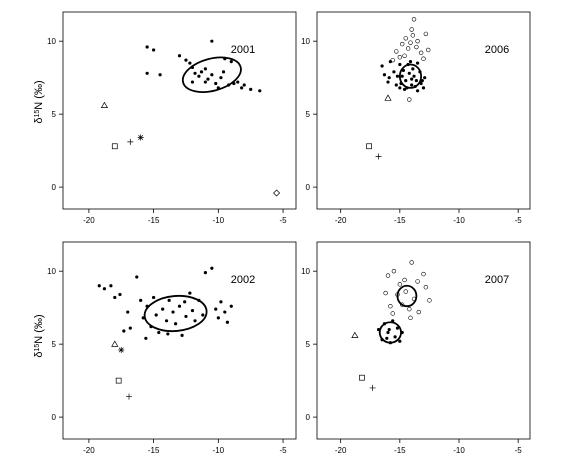  What do you see at coordinates (243, 50) in the screenshot?
I see `panel-title: 2001` at bounding box center [243, 50].